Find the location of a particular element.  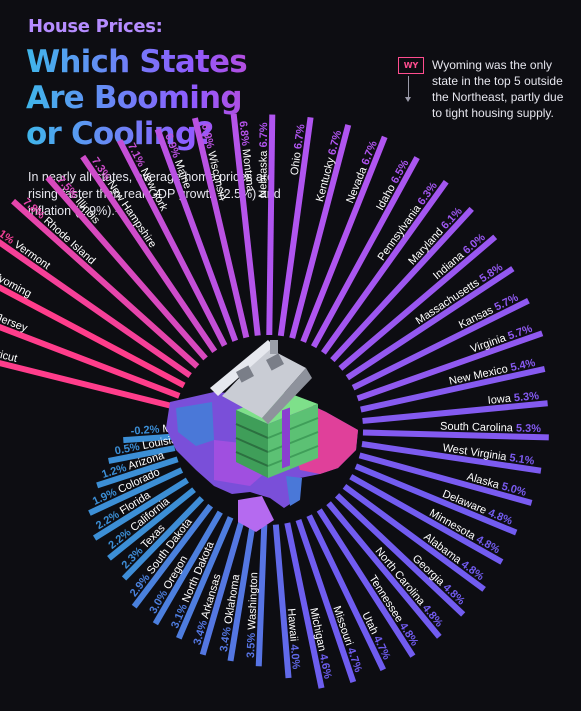

label-montana: 6.8% Montana is located at coordinates (247, 156).